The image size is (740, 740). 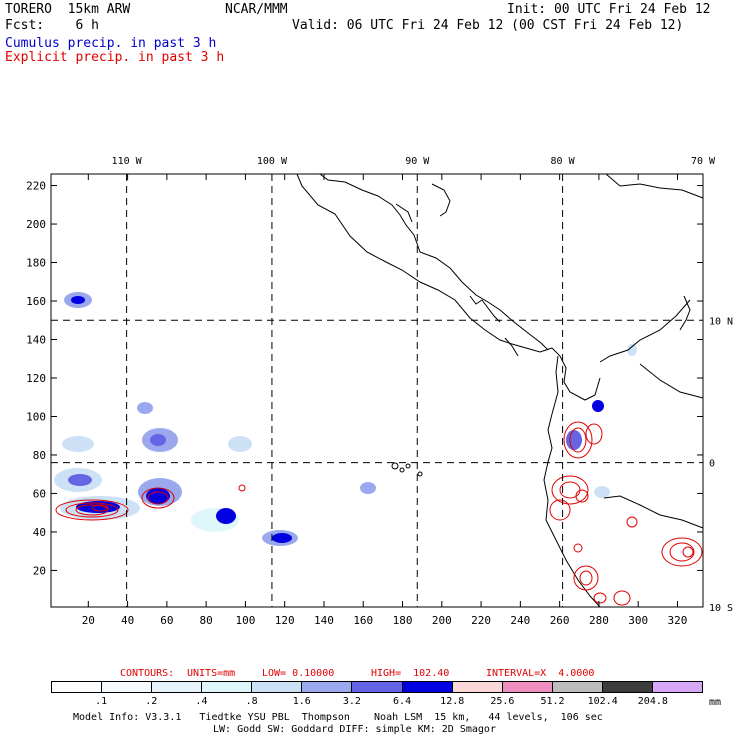 I want to click on x-tick-label: 260, so click(x=560, y=620).